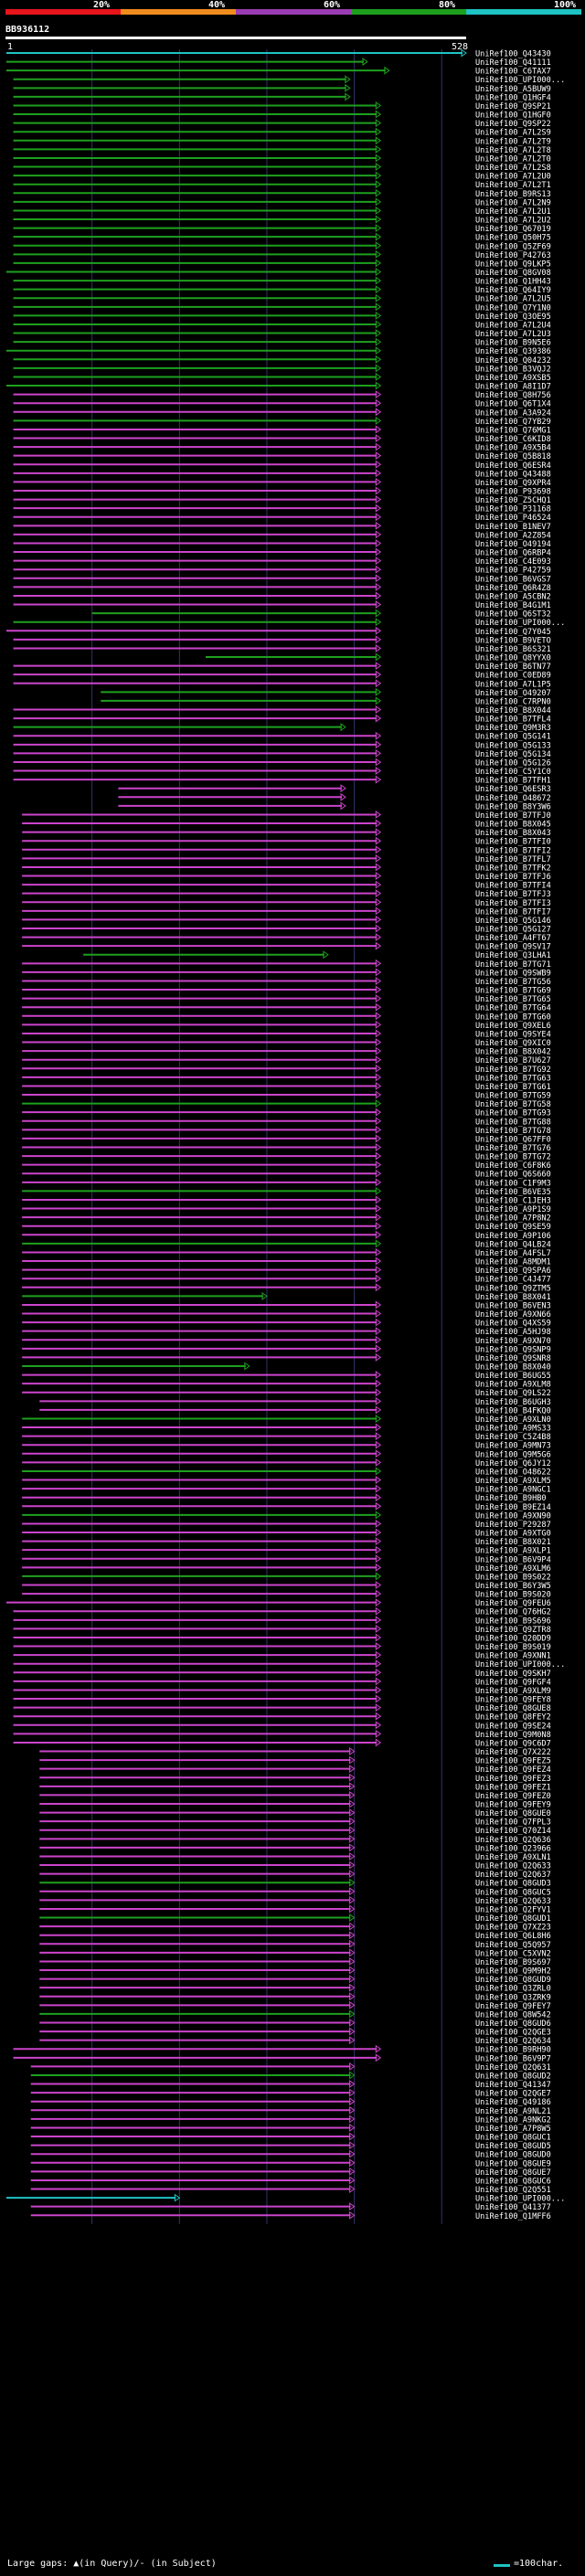 The height and width of the screenshot is (2576, 585). What do you see at coordinates (513, 492) in the screenshot?
I see `hit-label: UniRef100_P93698` at bounding box center [513, 492].